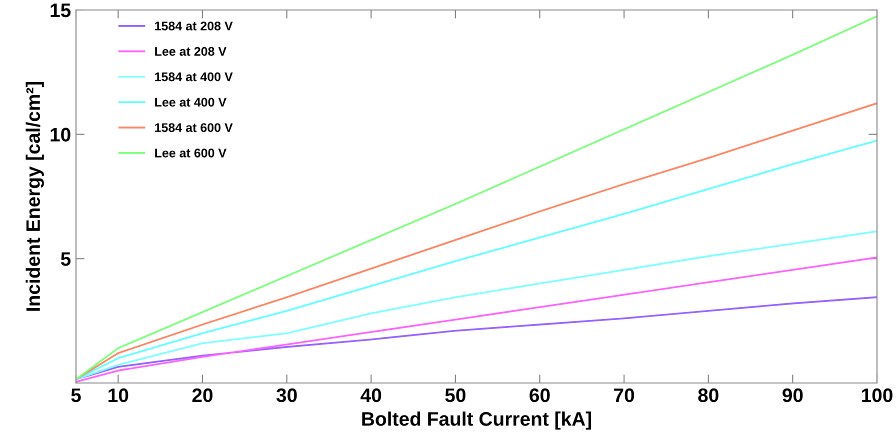 The image size is (896, 441). I want to click on x-tick-label: 20, so click(202, 395).